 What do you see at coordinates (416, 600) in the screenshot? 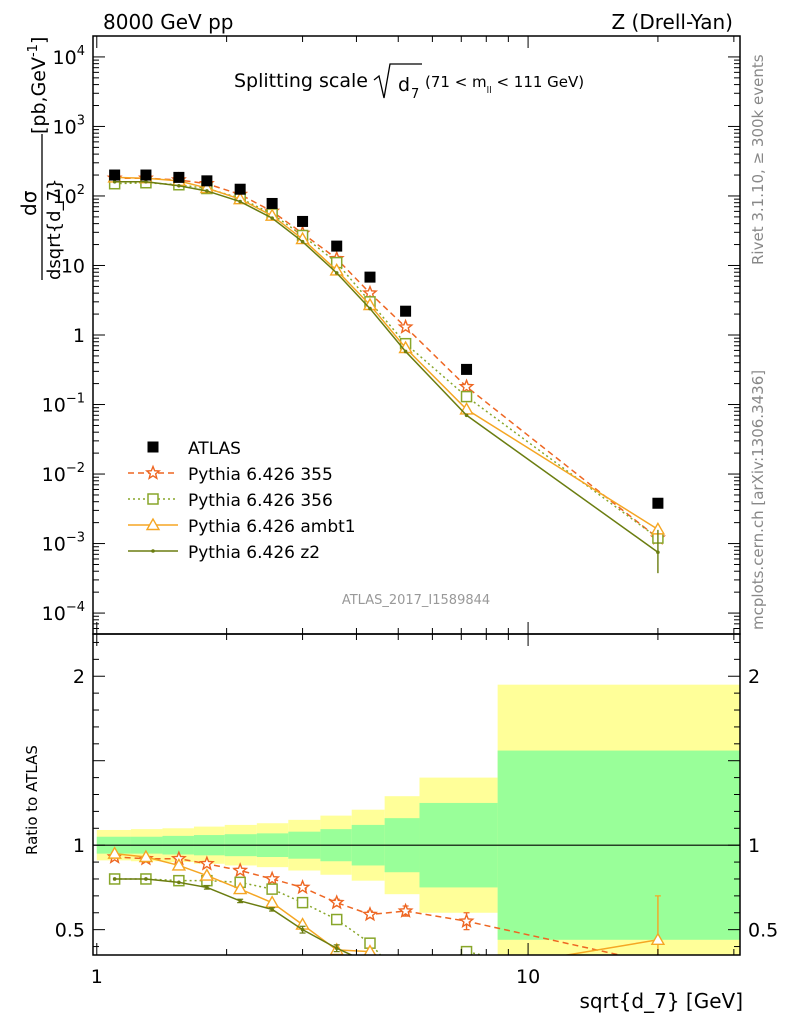
I see `analysis-id: ATLAS_2017_I1589844` at bounding box center [416, 600].